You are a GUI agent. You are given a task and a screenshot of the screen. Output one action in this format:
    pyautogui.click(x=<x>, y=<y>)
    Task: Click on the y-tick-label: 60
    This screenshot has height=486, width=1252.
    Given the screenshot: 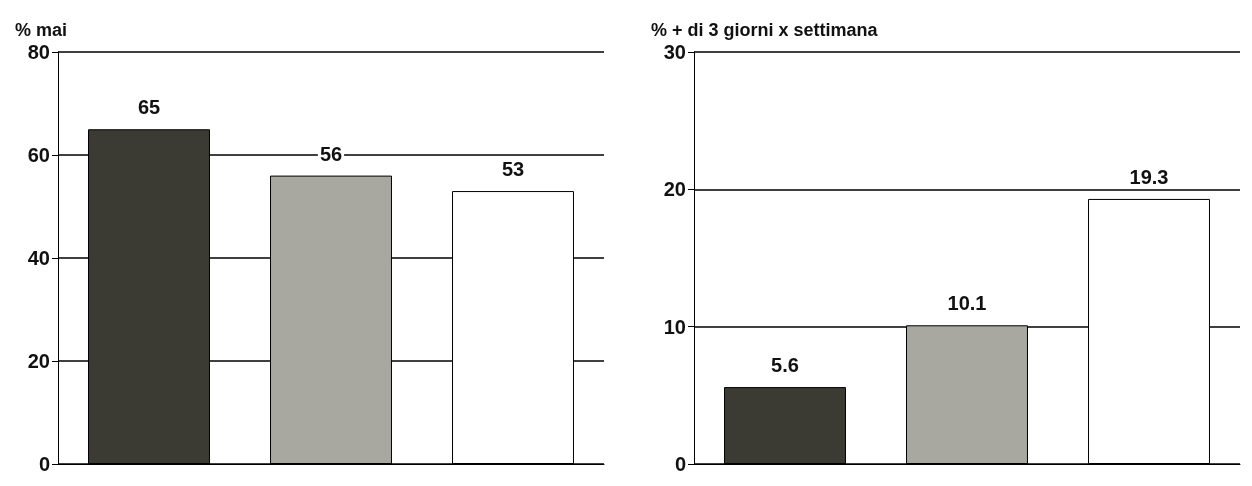 What is the action you would take?
    pyautogui.click(x=38, y=155)
    